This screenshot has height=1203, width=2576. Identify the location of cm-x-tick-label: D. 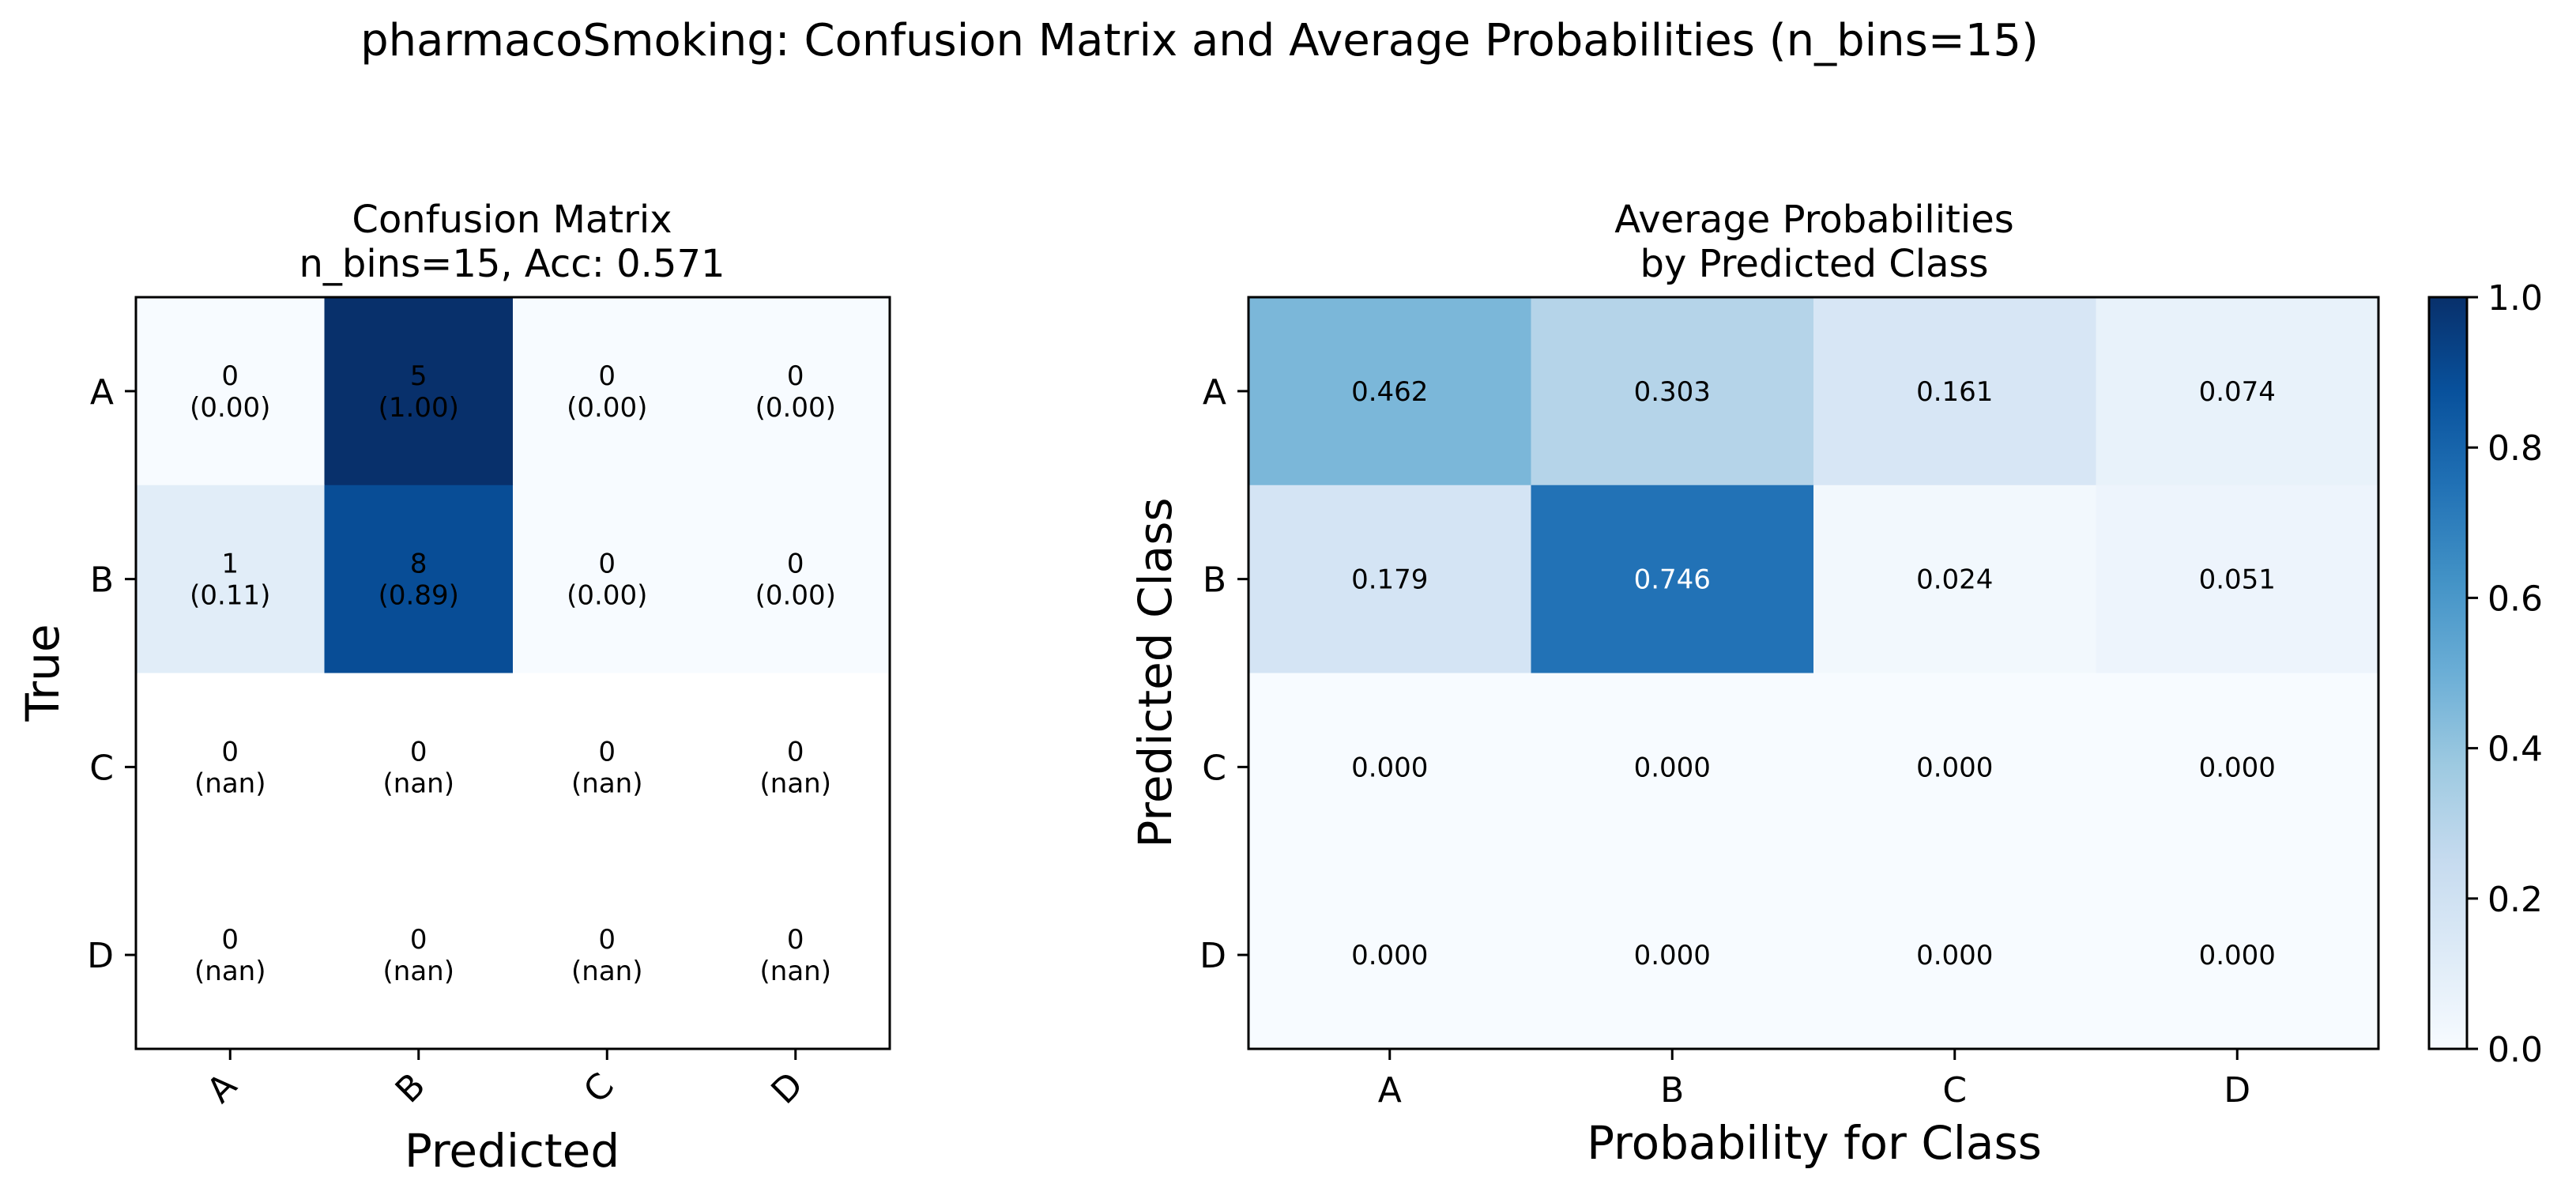
(787, 1089).